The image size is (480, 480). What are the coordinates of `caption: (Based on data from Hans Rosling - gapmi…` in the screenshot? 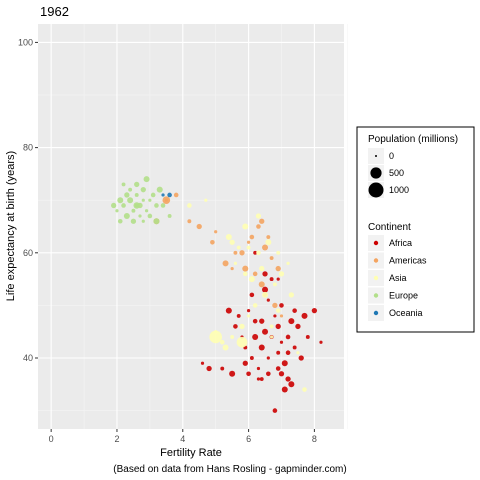 It's located at (229, 469).